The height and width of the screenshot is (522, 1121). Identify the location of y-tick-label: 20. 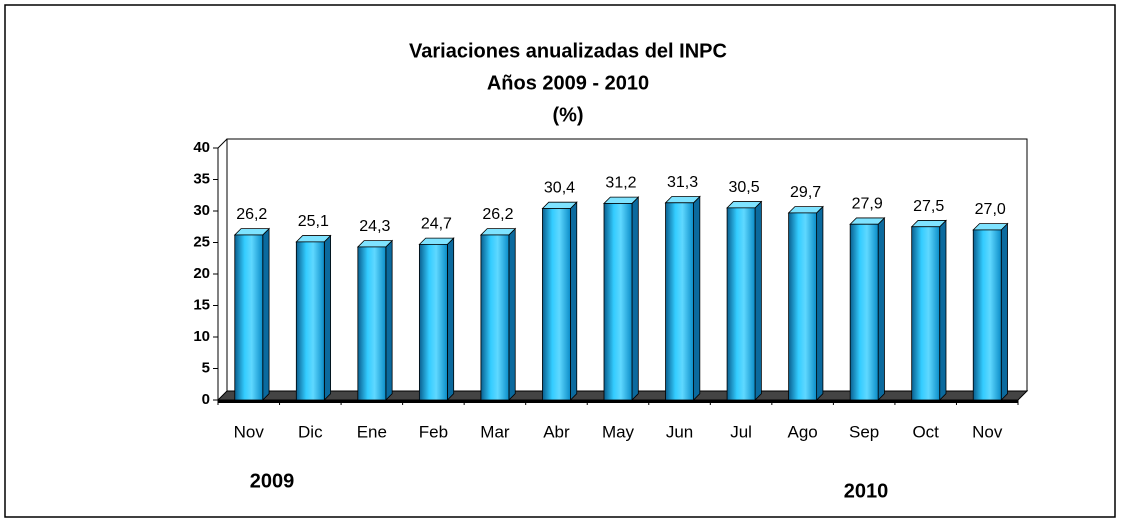
(201, 273).